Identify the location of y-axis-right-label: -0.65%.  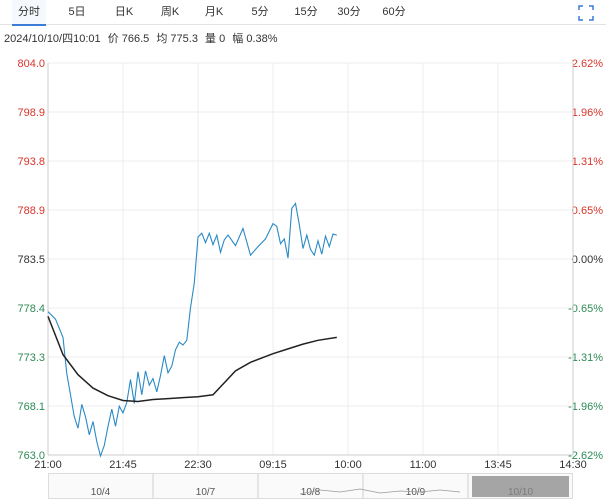
(585, 309).